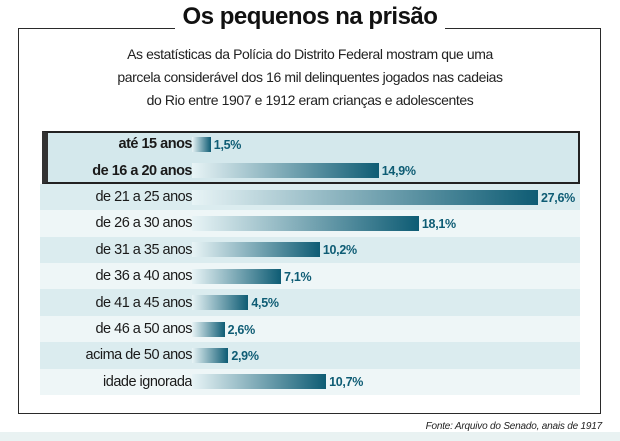  I want to click on value-label: 1,5%, so click(227, 144).